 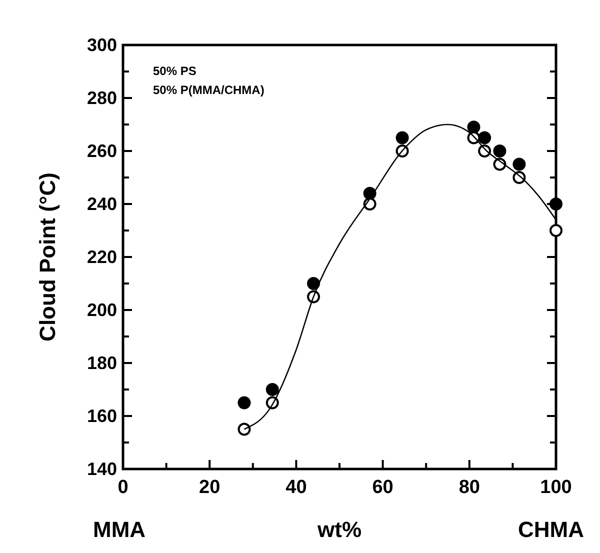 I want to click on x-tick-label: 100, so click(x=556, y=487).